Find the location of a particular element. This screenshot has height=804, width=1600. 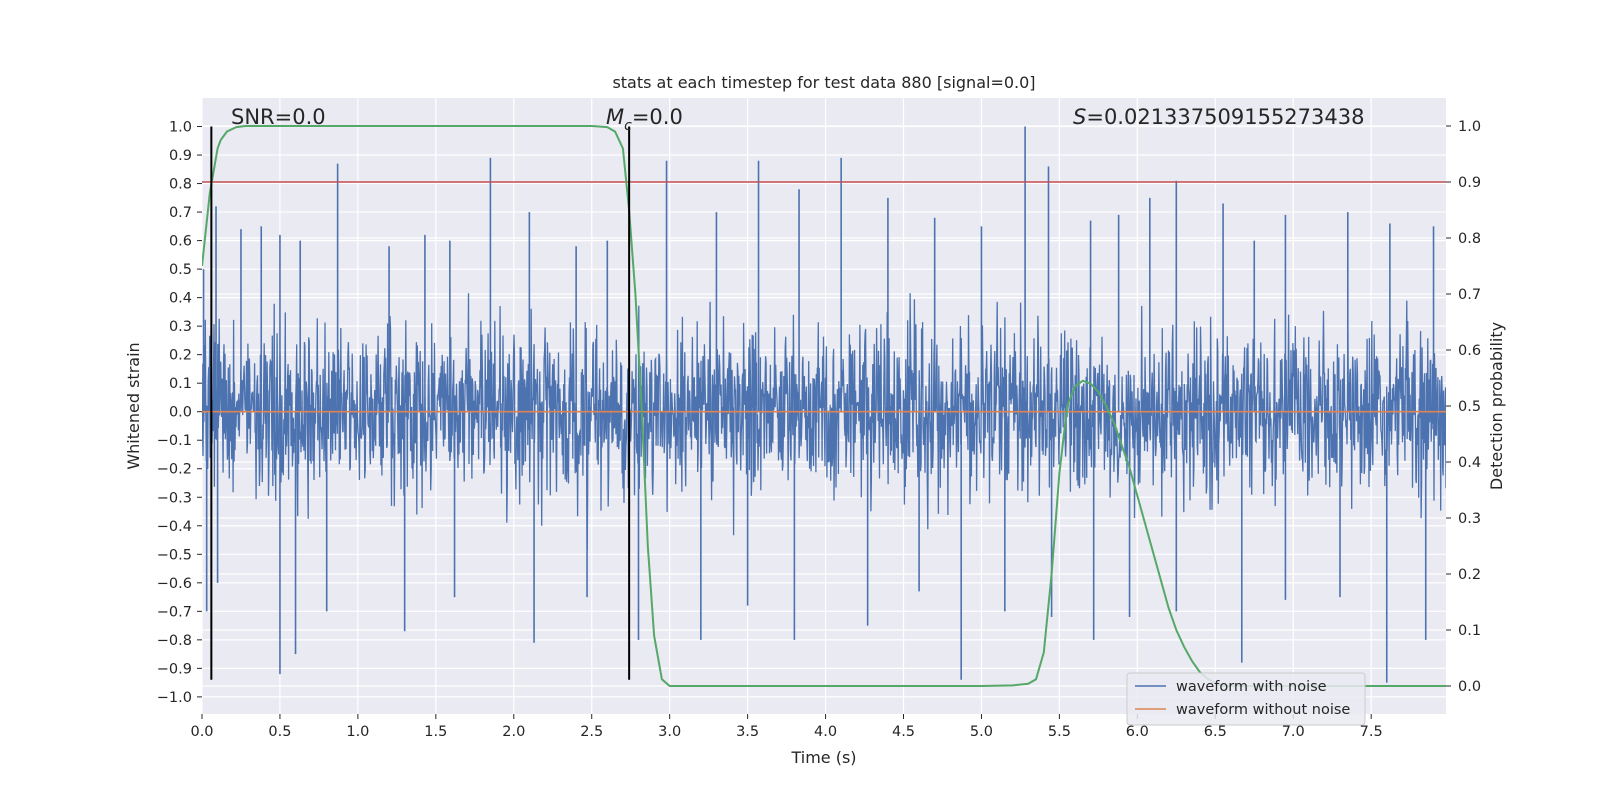

y-tick-label-left: 0.0 is located at coordinates (180, 413).